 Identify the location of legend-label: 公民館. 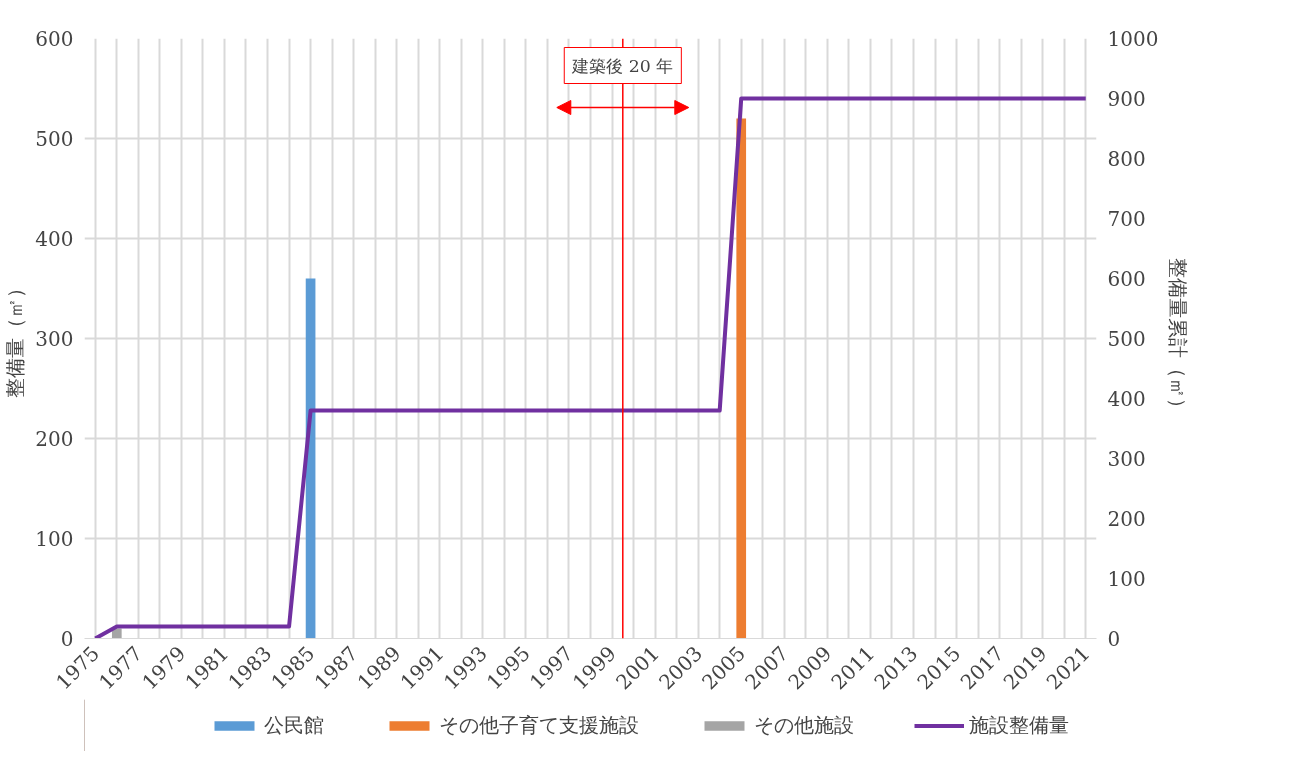
(293, 725).